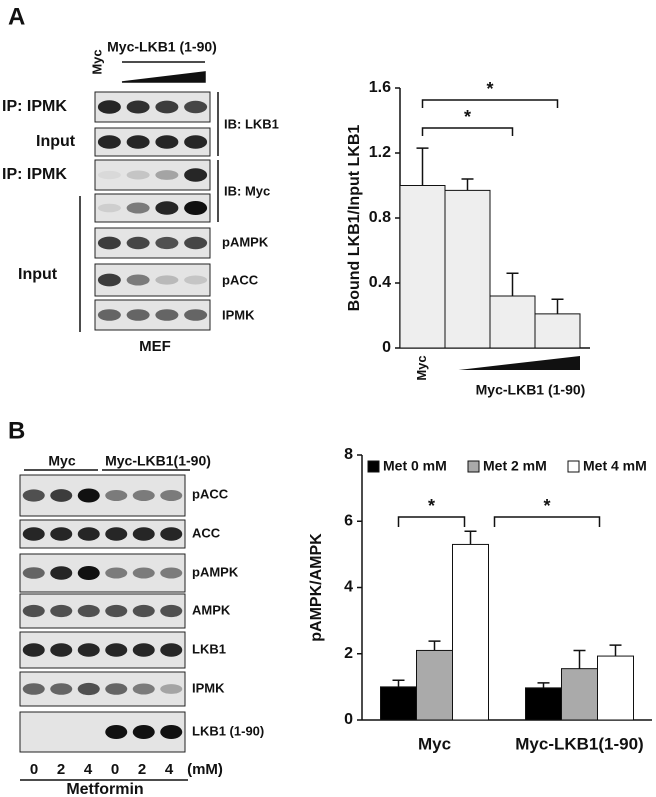 Image resolution: width=656 pixels, height=797 pixels. I want to click on y-tick-label: 2, so click(348, 653).